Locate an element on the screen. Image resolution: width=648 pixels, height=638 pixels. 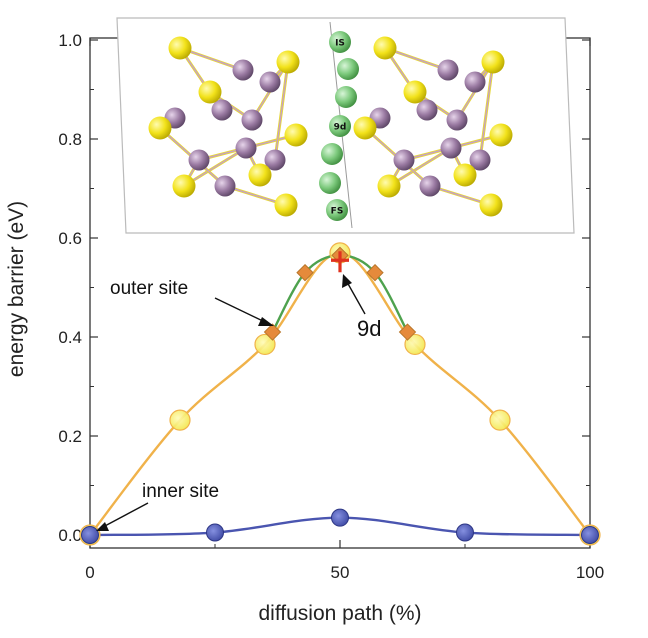
x-tick-label: 50 is located at coordinates (340, 572).